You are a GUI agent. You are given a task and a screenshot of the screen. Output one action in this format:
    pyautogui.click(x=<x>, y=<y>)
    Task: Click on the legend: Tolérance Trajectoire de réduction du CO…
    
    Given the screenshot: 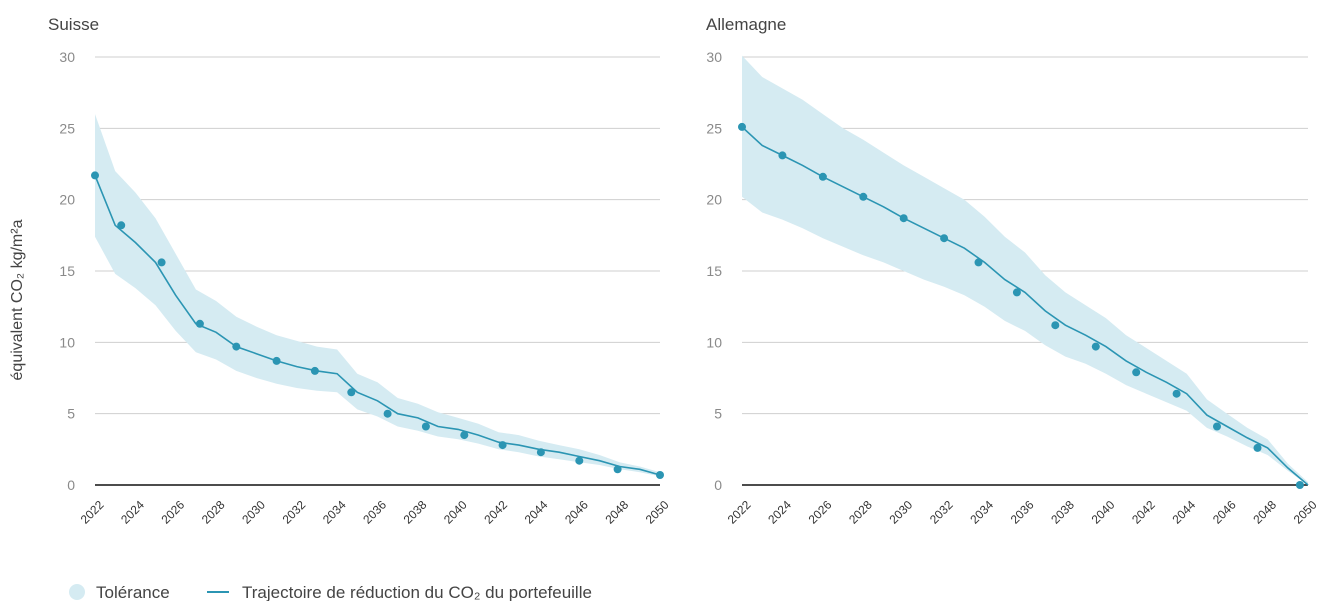 What is the action you would take?
    pyautogui.click(x=330, y=592)
    